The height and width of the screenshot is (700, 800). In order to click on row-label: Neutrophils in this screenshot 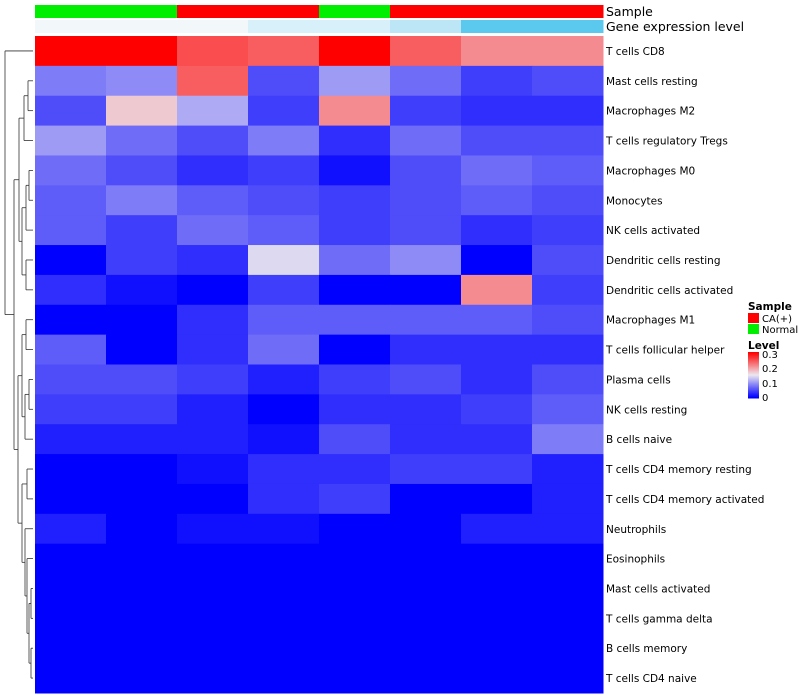, I will do `click(636, 530)`.